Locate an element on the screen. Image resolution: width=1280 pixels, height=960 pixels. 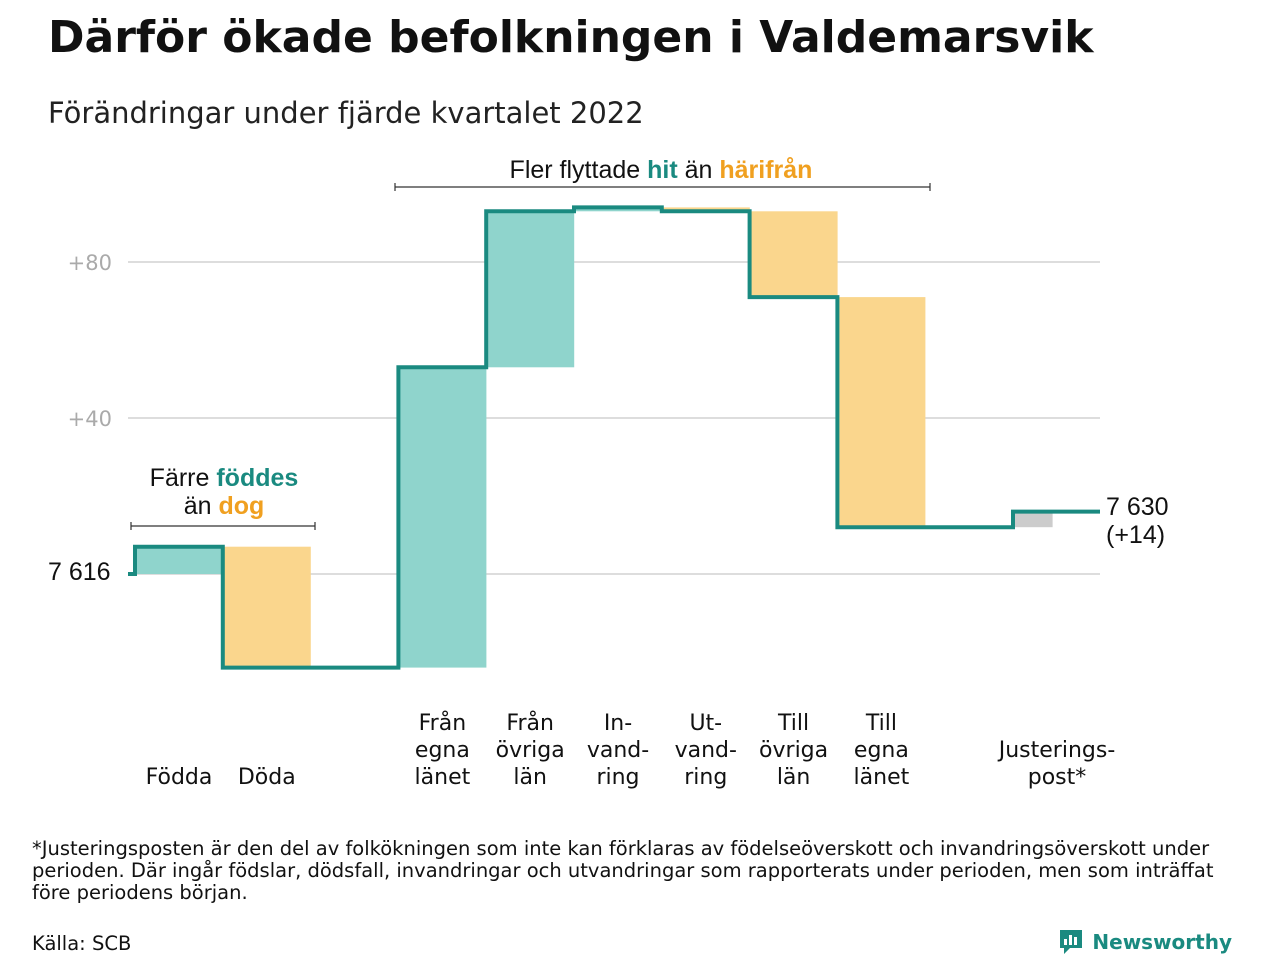
category-label: In- is located at coordinates (618, 723).